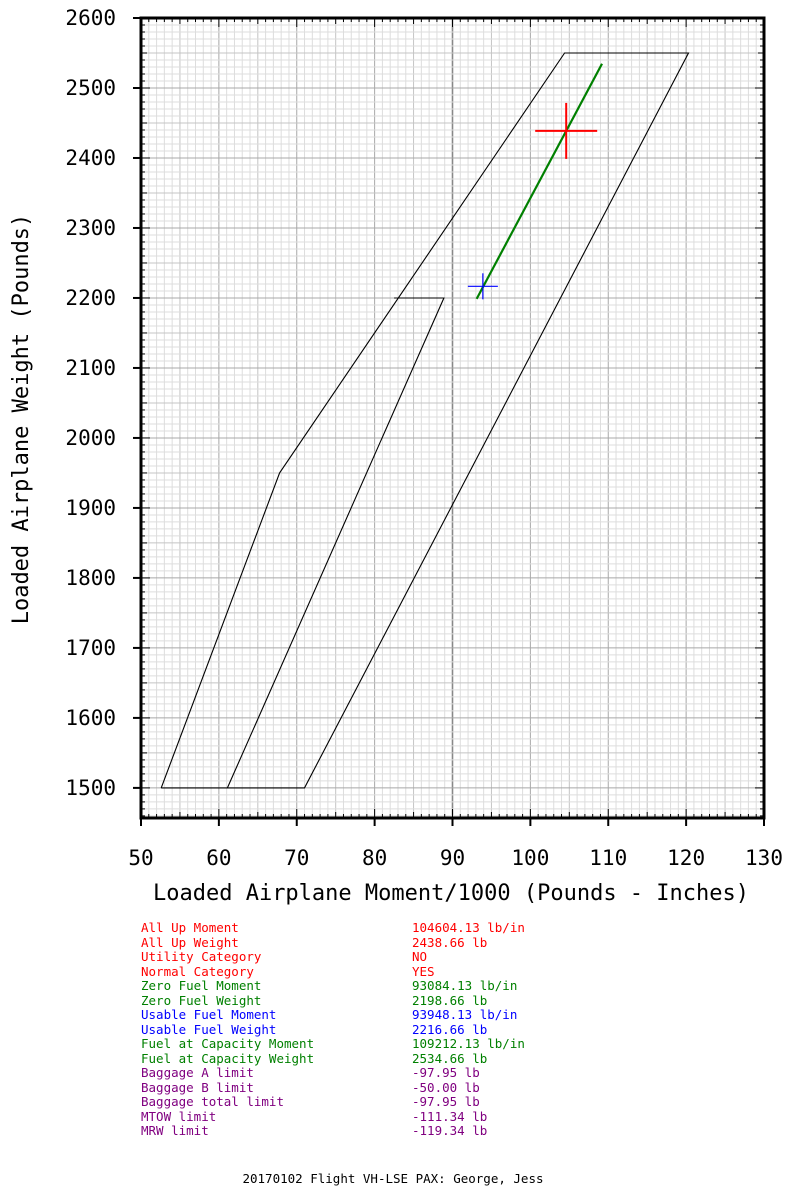  What do you see at coordinates (197, 1087) in the screenshot?
I see `summary-label: Baggage B limit` at bounding box center [197, 1087].